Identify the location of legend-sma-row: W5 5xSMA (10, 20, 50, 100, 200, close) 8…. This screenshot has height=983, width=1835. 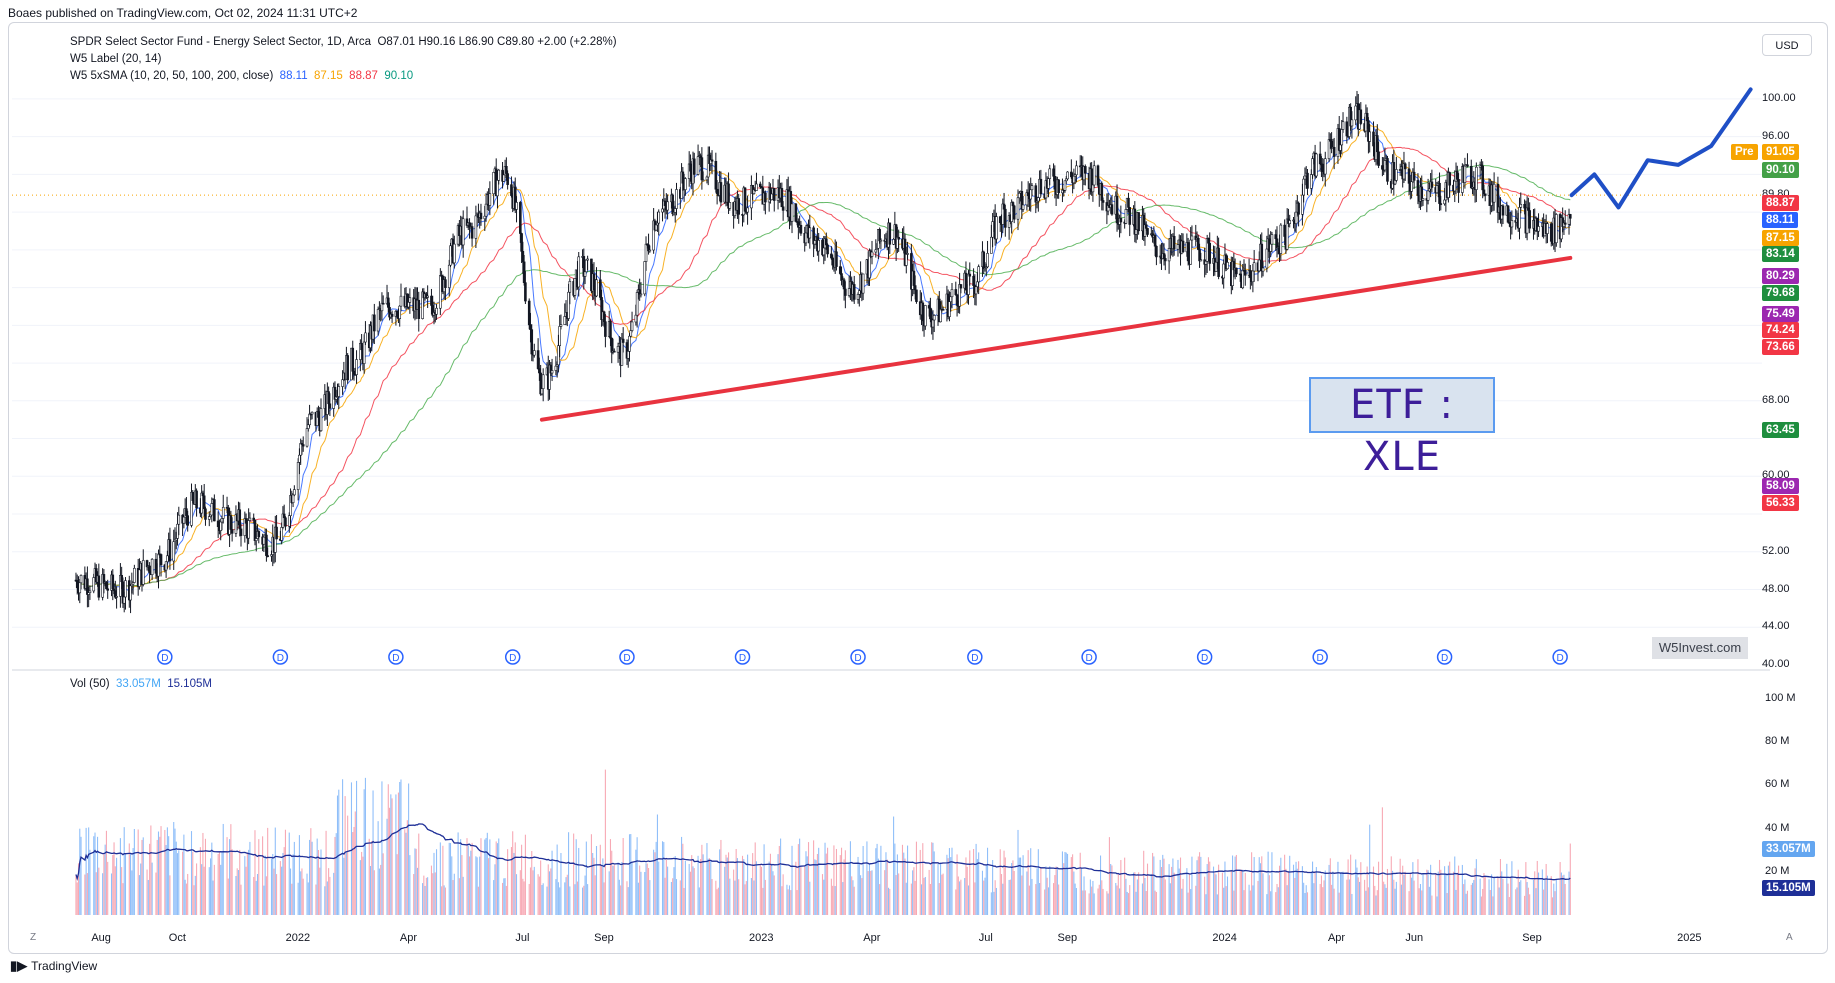
(343, 76).